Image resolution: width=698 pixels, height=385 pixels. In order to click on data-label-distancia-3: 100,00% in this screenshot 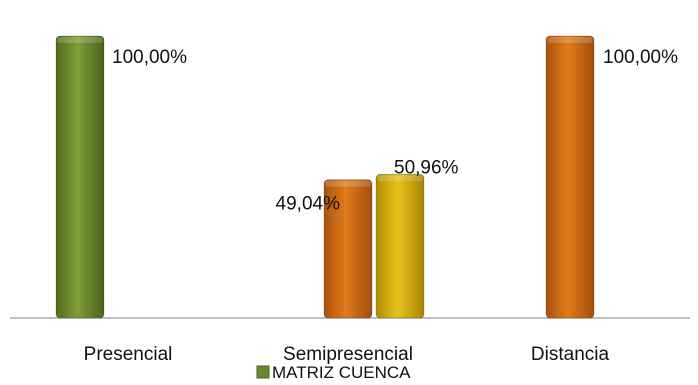, I will do `click(640, 57)`.